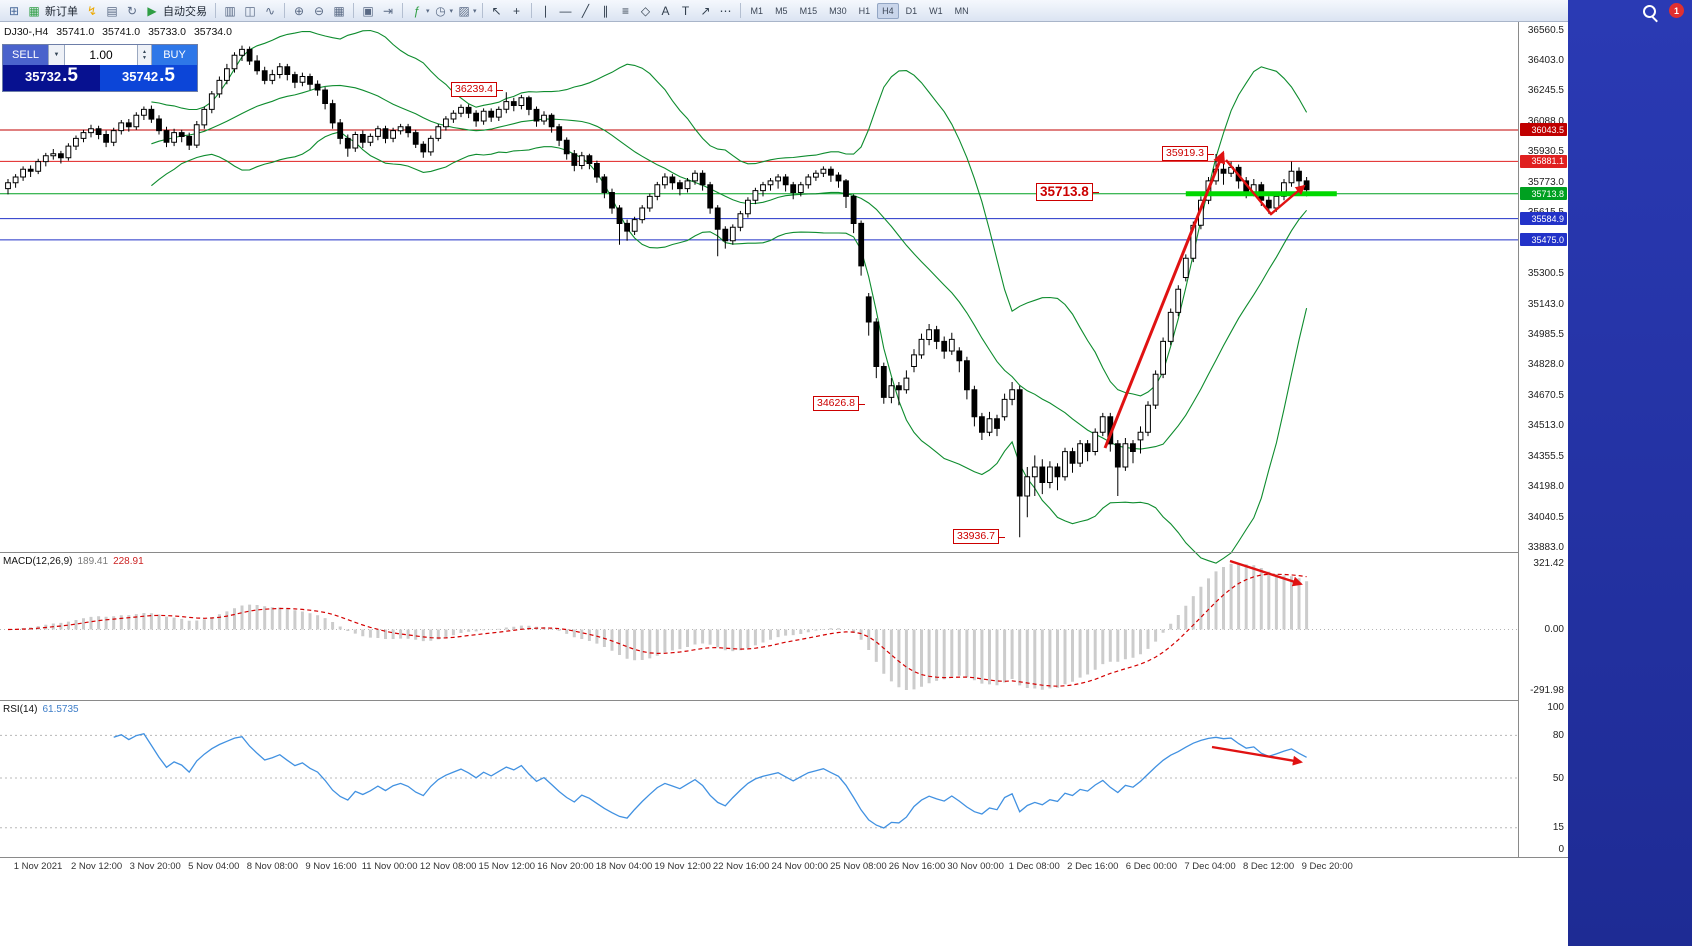 The height and width of the screenshot is (946, 1692). I want to click on sell-button: 35732 .5, so click(51, 78).